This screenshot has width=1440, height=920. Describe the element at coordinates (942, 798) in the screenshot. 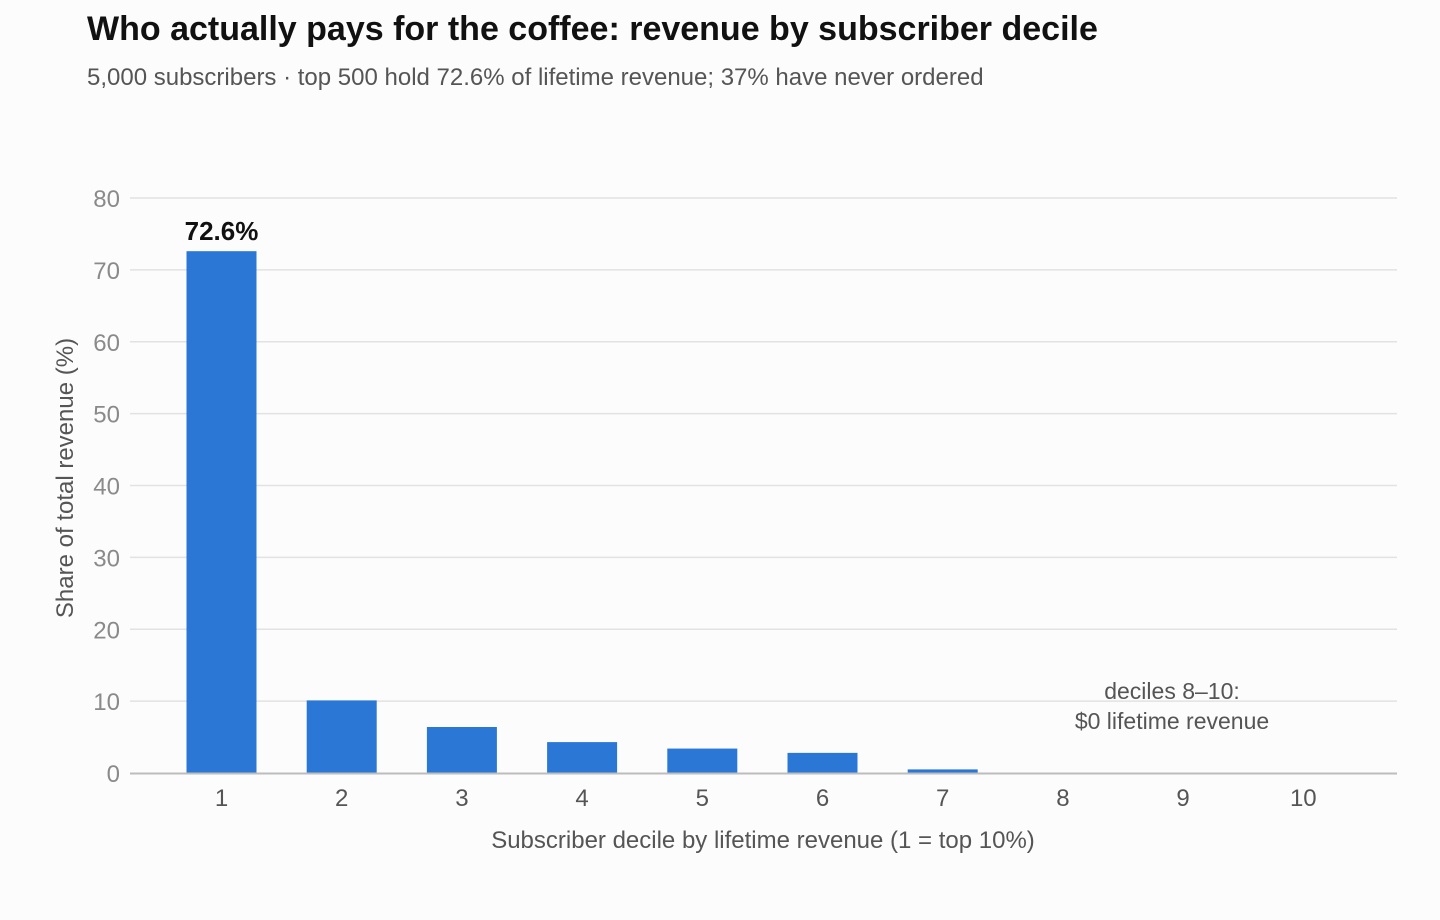

I see `x-tick-label: 7` at that location.